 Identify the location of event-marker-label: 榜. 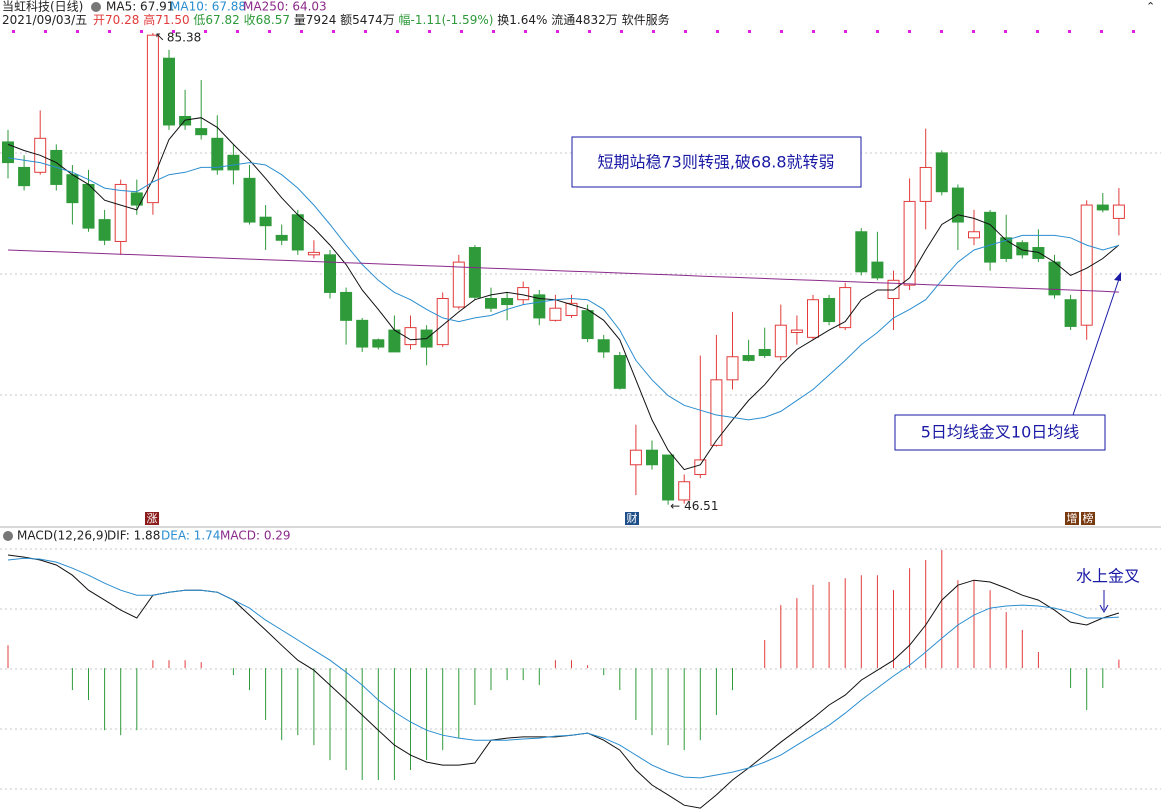
(1088, 518).